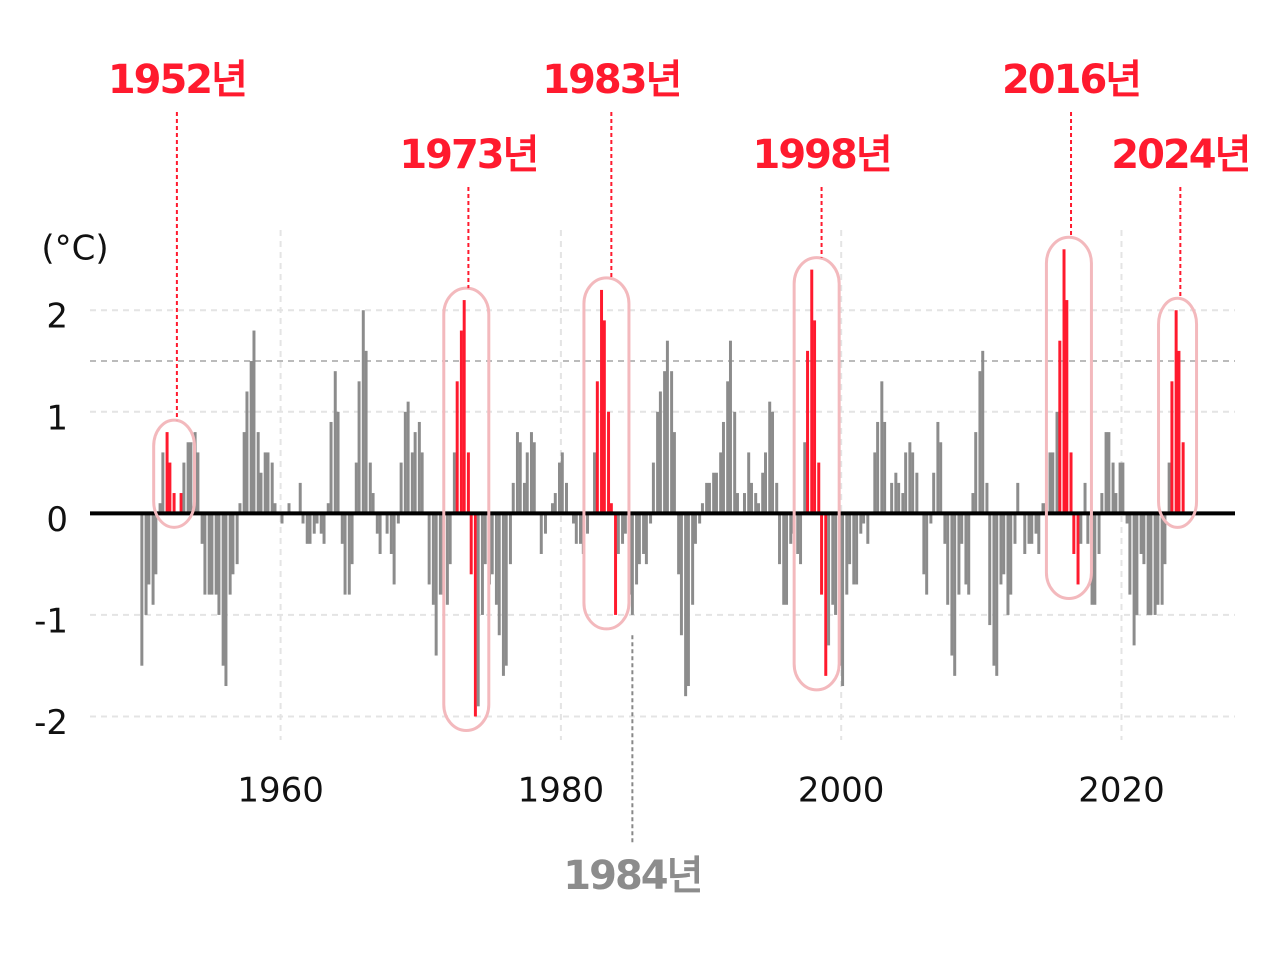 This screenshot has height=964, width=1280. Describe the element at coordinates (51, 723) in the screenshot. I see `y-tick-label: -2` at that location.